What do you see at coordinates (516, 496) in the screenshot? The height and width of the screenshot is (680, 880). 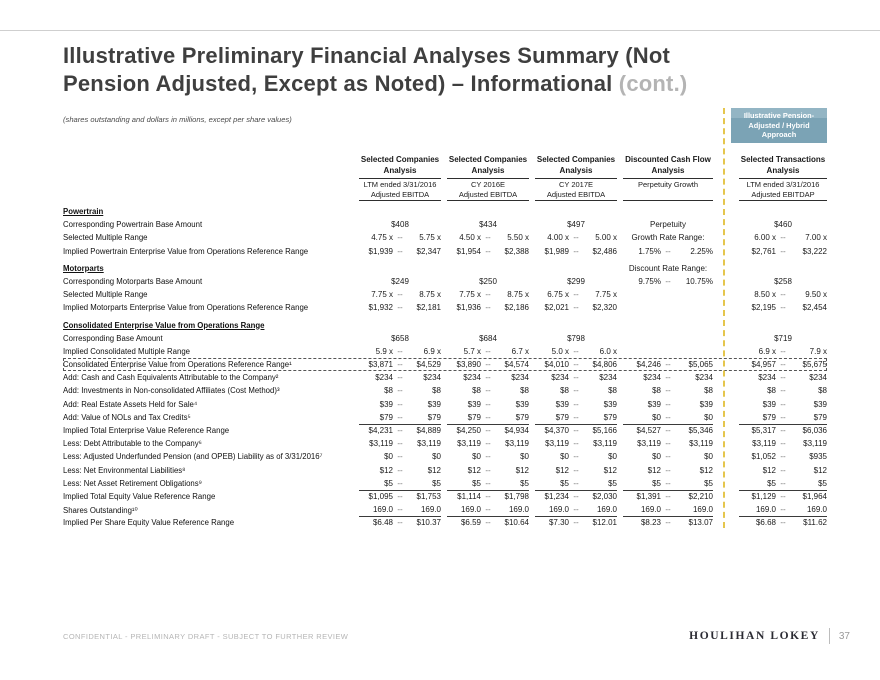 I see `range-high: $1,798` at bounding box center [516, 496].